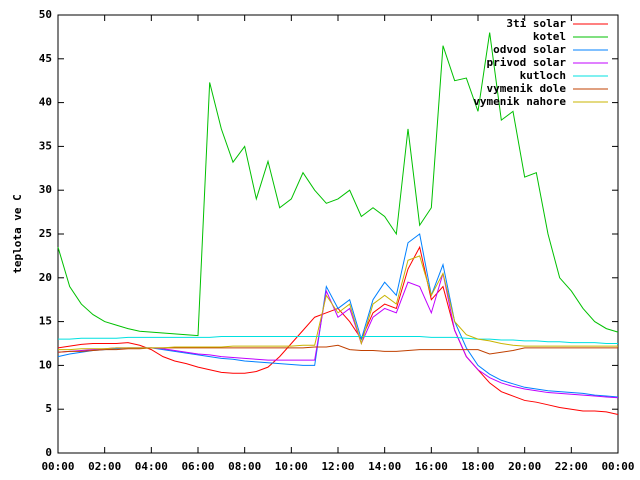  What do you see at coordinates (571, 466) in the screenshot?
I see `x-tick-label: 22:00` at bounding box center [571, 466].